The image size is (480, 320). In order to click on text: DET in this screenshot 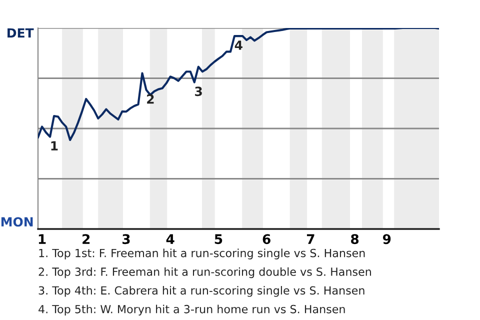, I will do `click(21, 33)`.